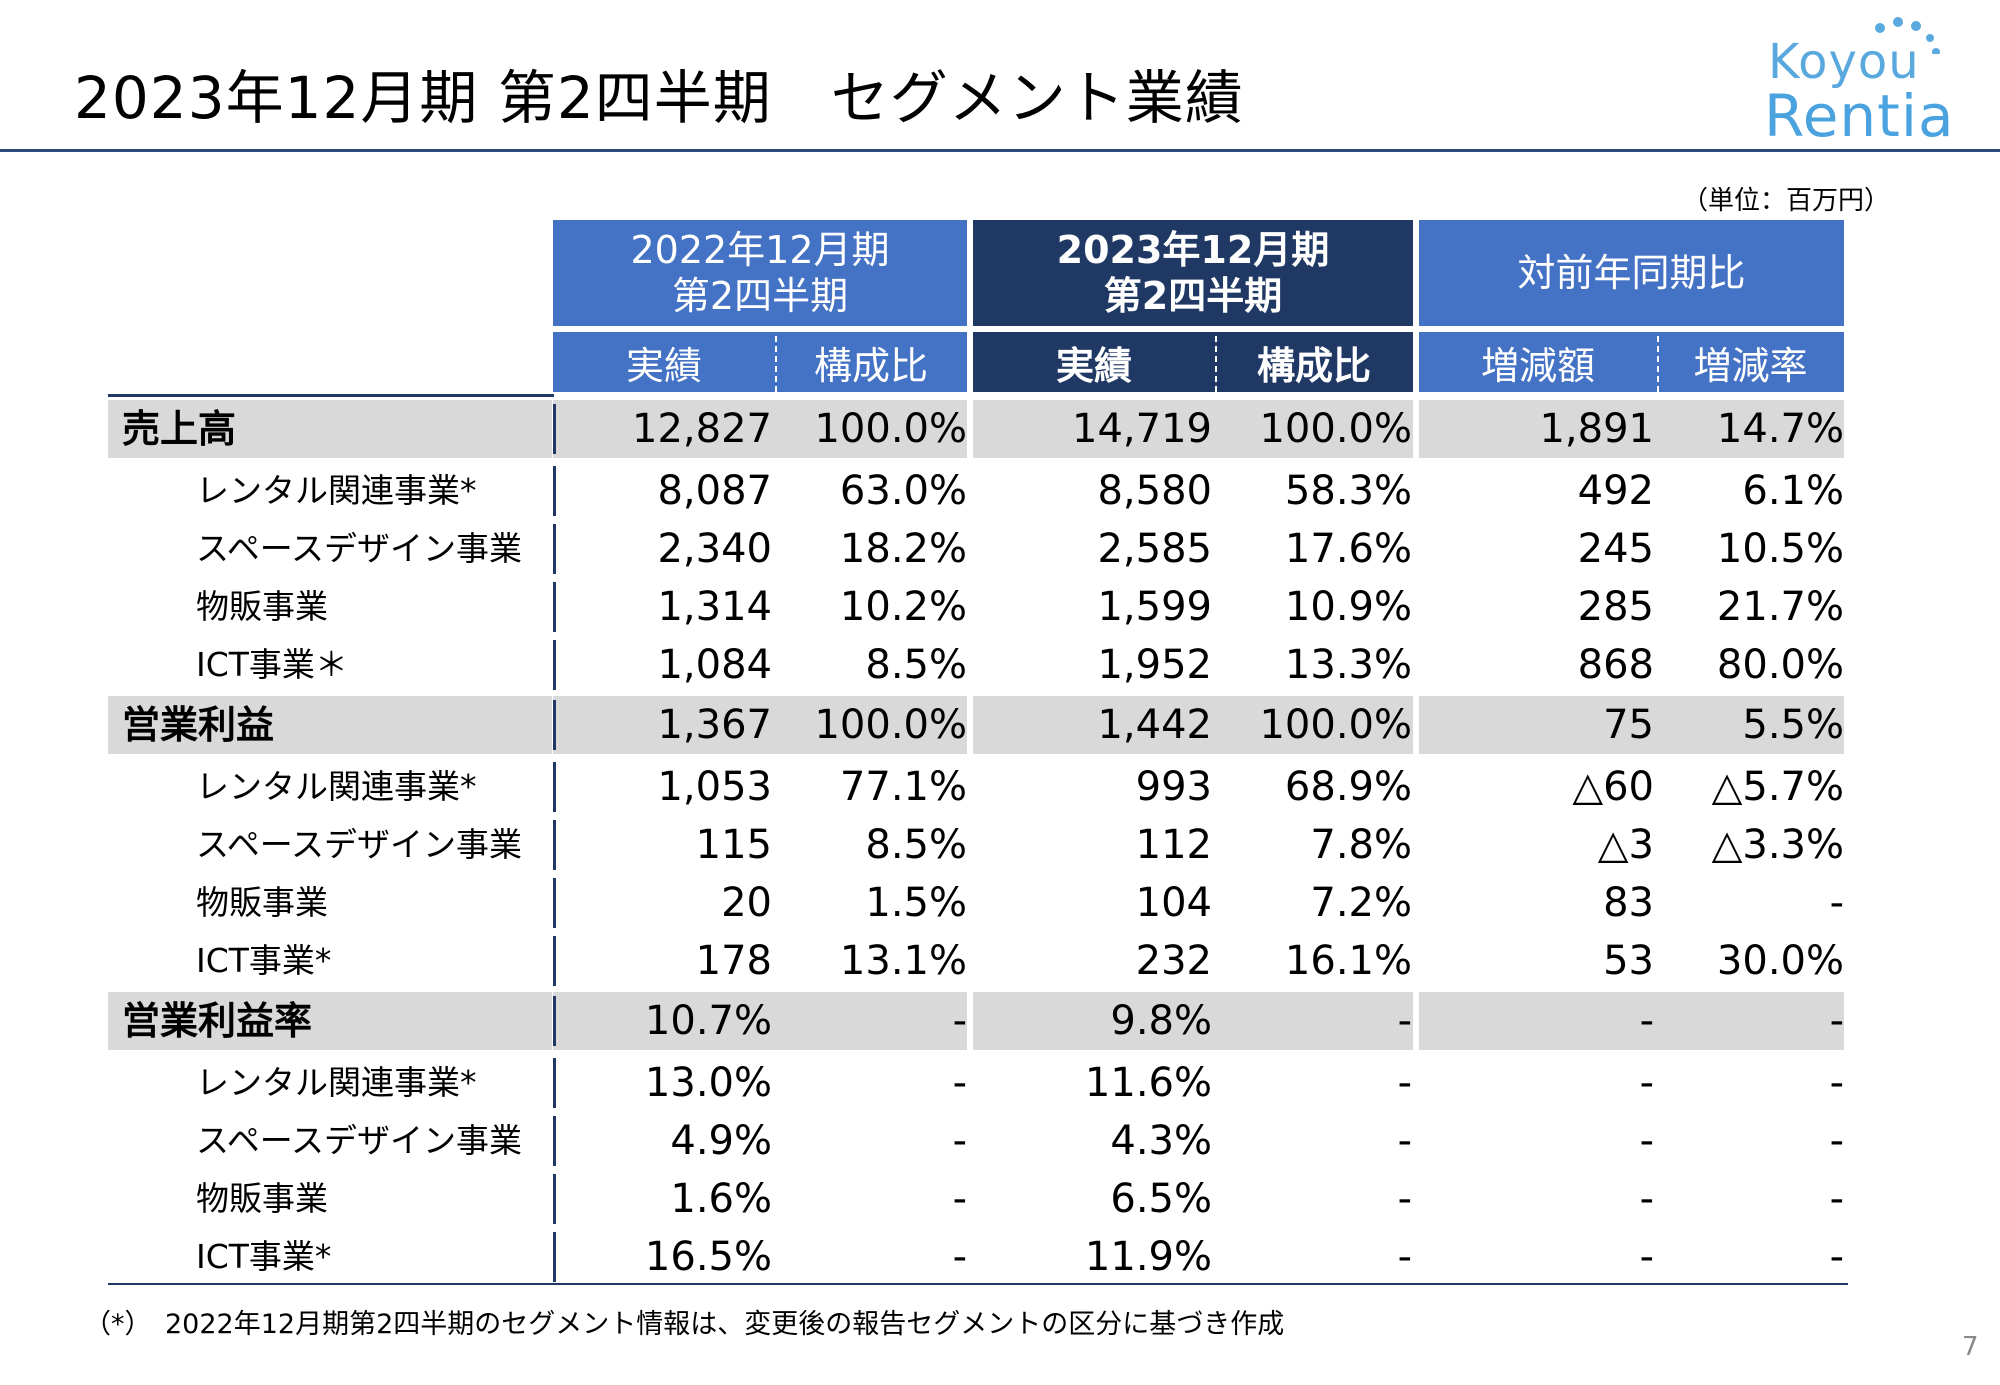 Image resolution: width=2000 pixels, height=1385 pixels. Describe the element at coordinates (1173, 787) in the screenshot. I see `curr-actual-cell: 993` at that location.